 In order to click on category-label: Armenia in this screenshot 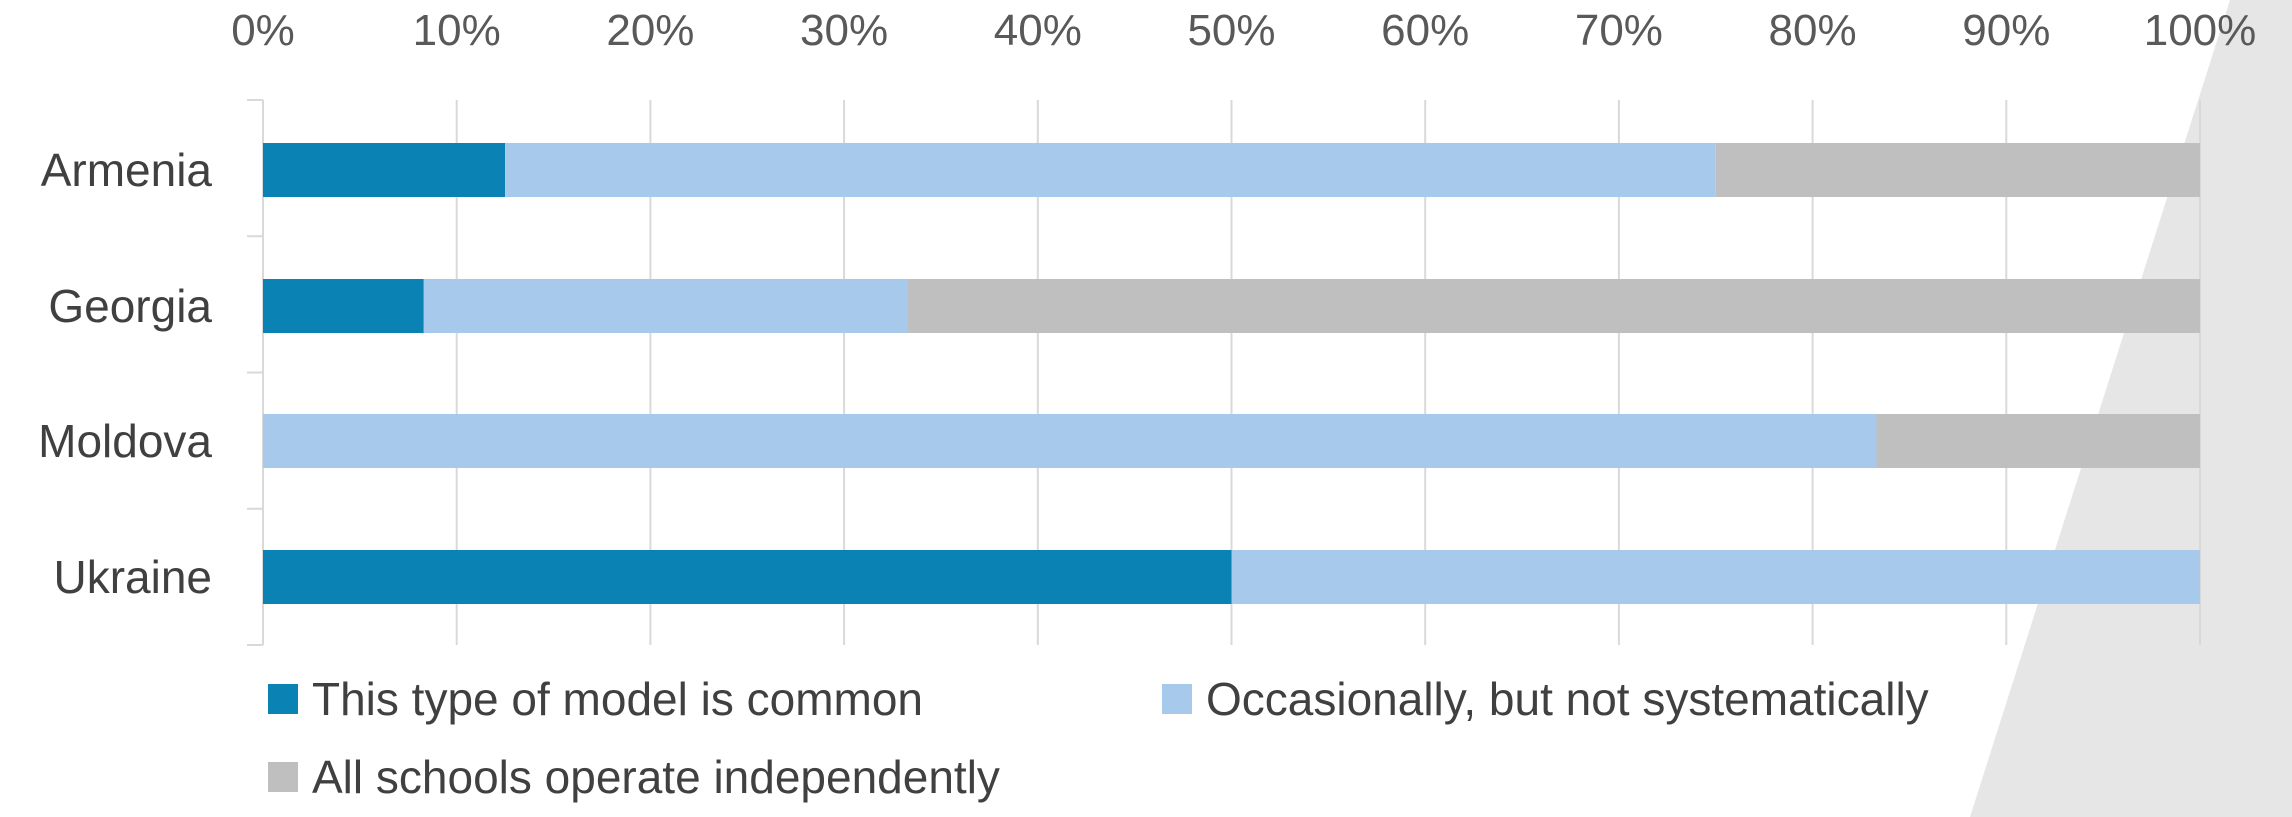, I will do `click(127, 170)`.